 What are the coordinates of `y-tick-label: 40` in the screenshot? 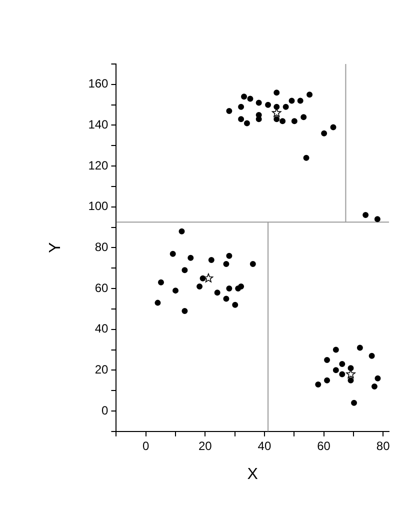 It's located at (101, 329).